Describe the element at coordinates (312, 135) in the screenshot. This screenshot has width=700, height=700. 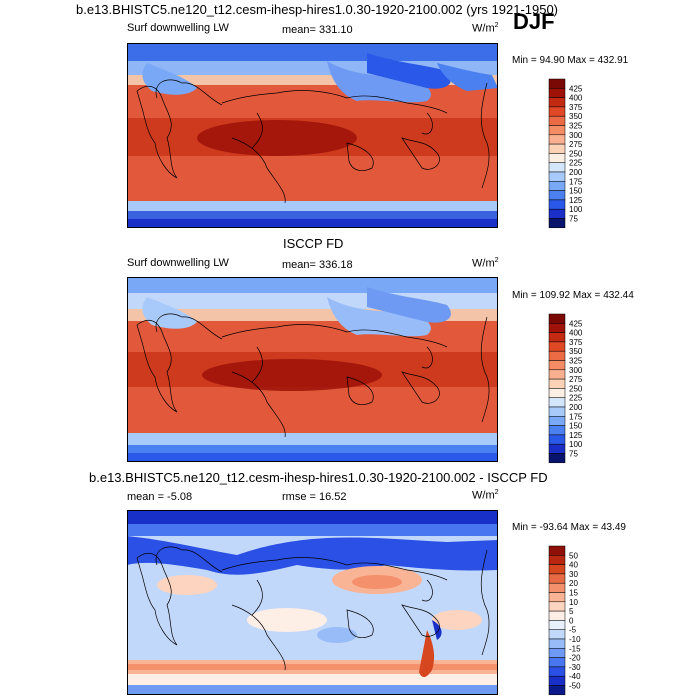
I see `panel1-map` at that location.